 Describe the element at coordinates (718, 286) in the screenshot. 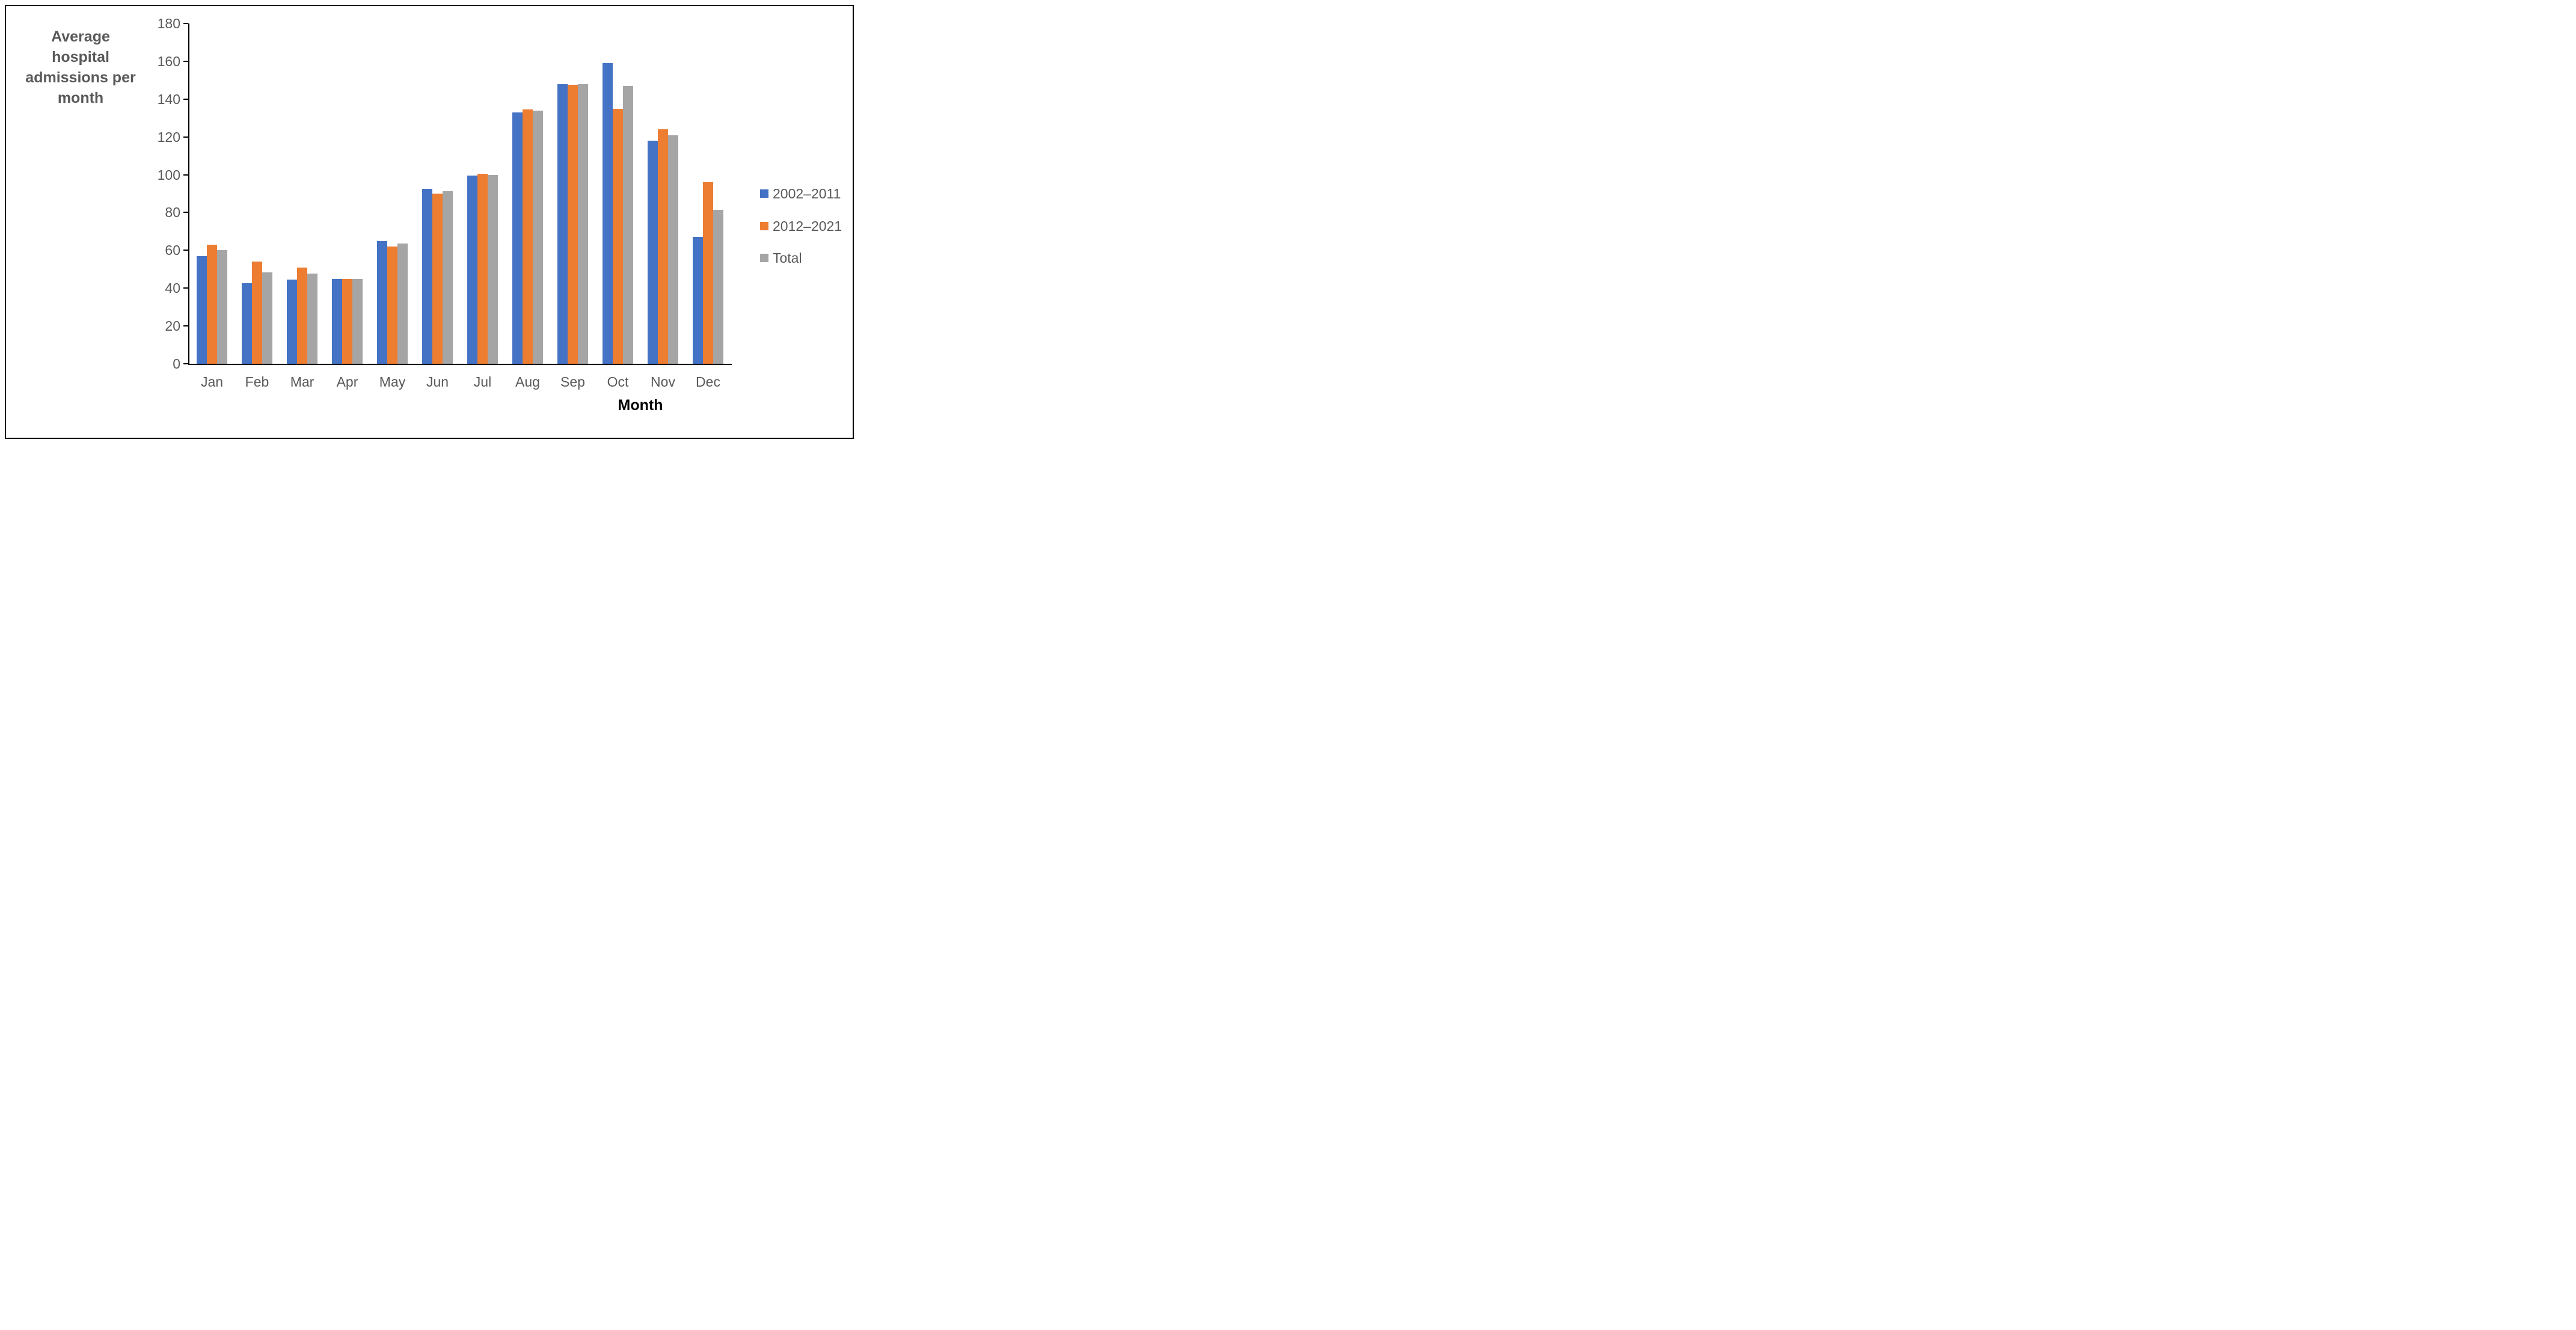

I see `bar-dec-series3` at that location.